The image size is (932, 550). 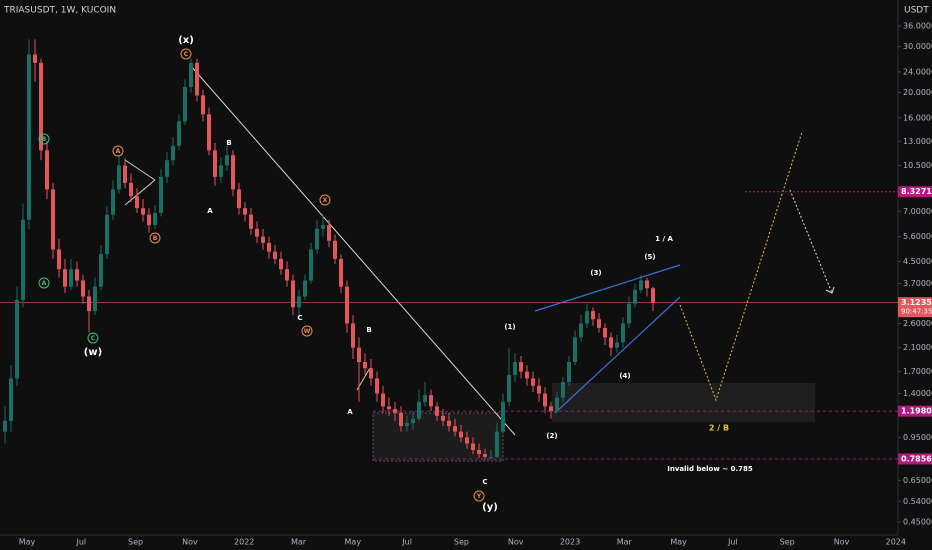 What do you see at coordinates (916, 312) in the screenshot?
I see `price-tag-countdown: 90:47:35` at bounding box center [916, 312].